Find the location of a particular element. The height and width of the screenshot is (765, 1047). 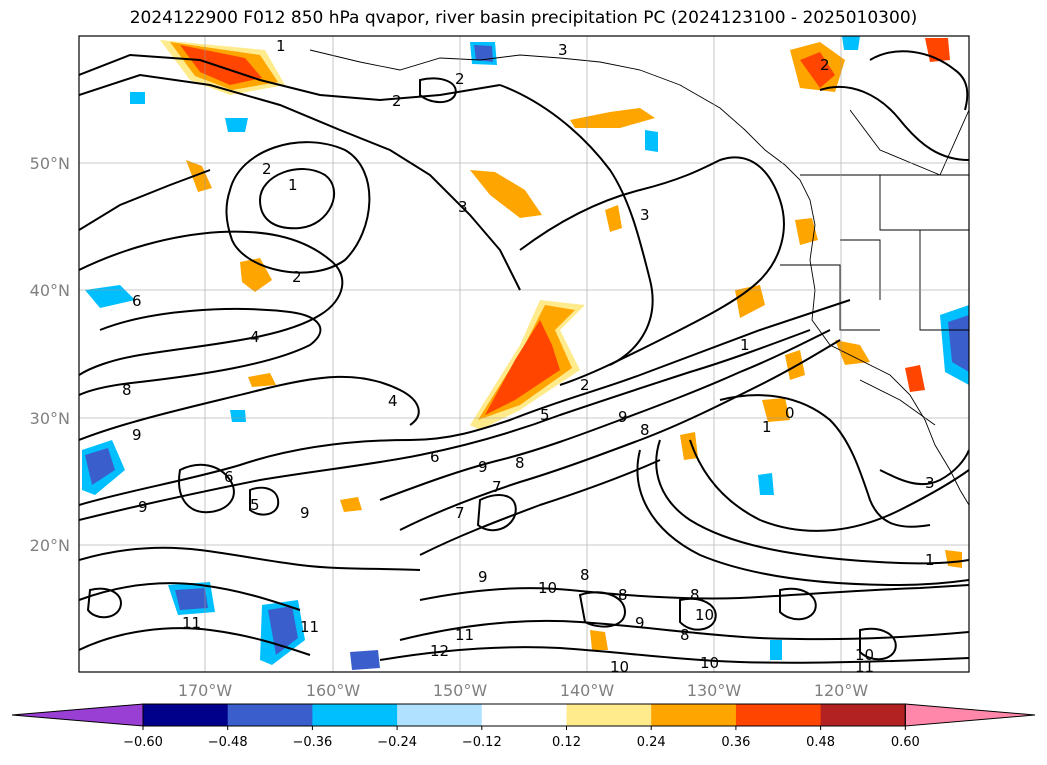

colorbar-frame is located at coordinates (524, 715).